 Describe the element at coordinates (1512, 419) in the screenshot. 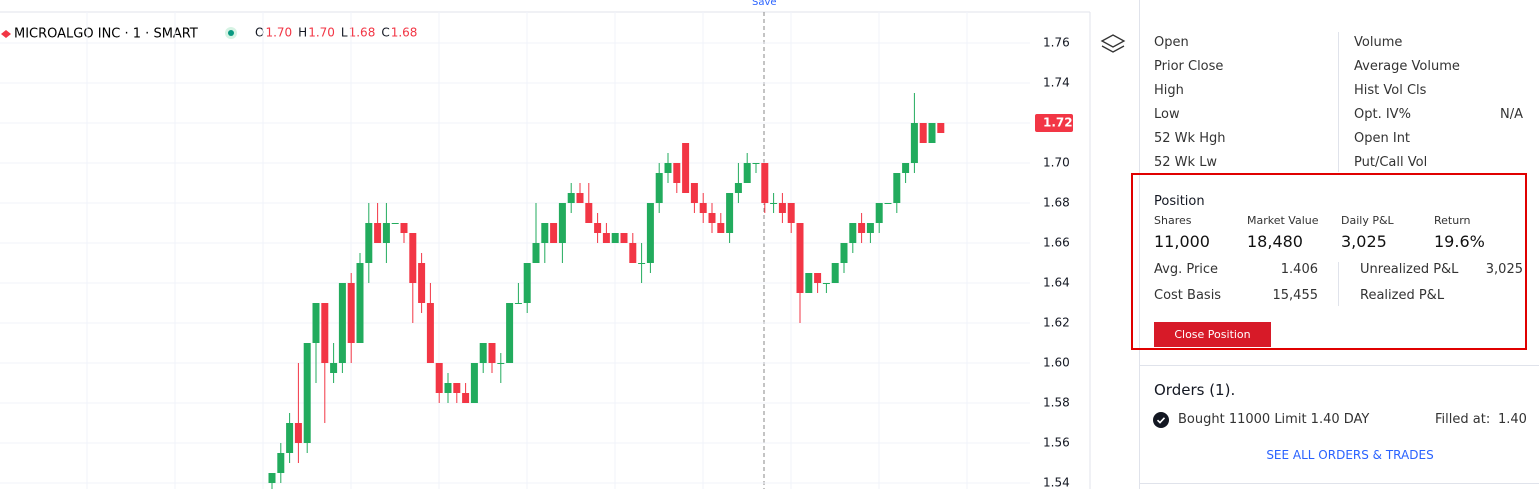

I see `filled-value: 1.40` at that location.